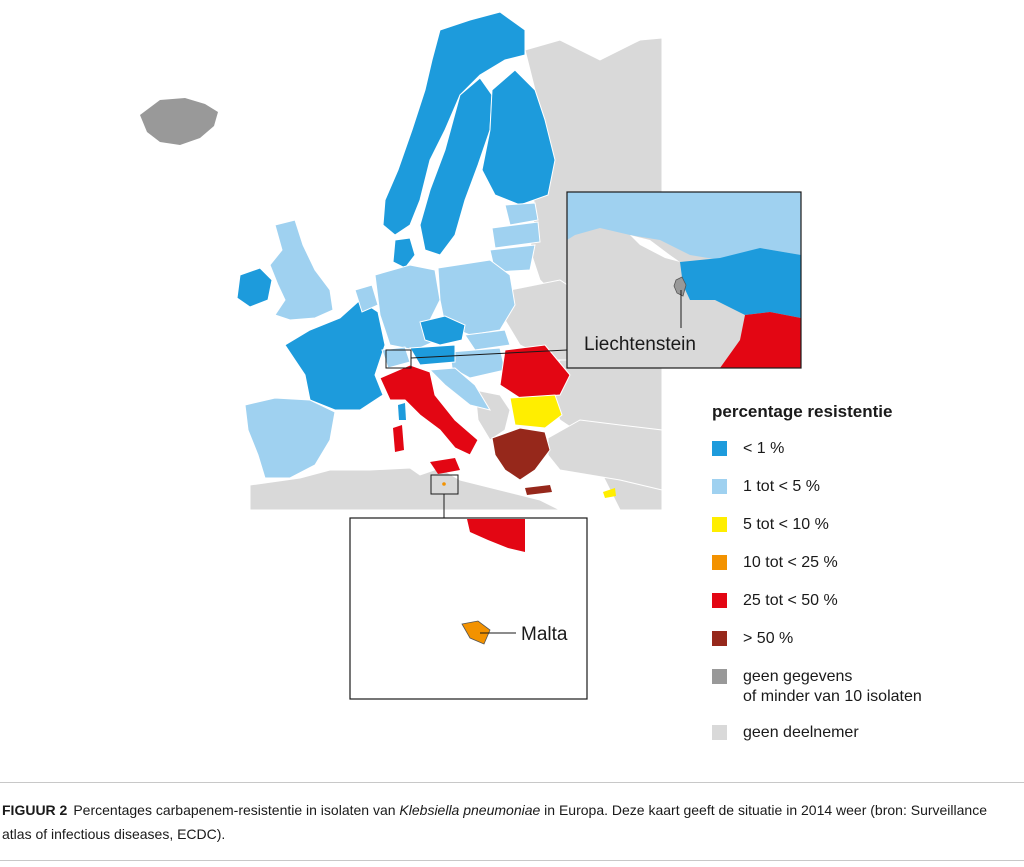  Describe the element at coordinates (609, 493) in the screenshot. I see `cyprus` at that location.